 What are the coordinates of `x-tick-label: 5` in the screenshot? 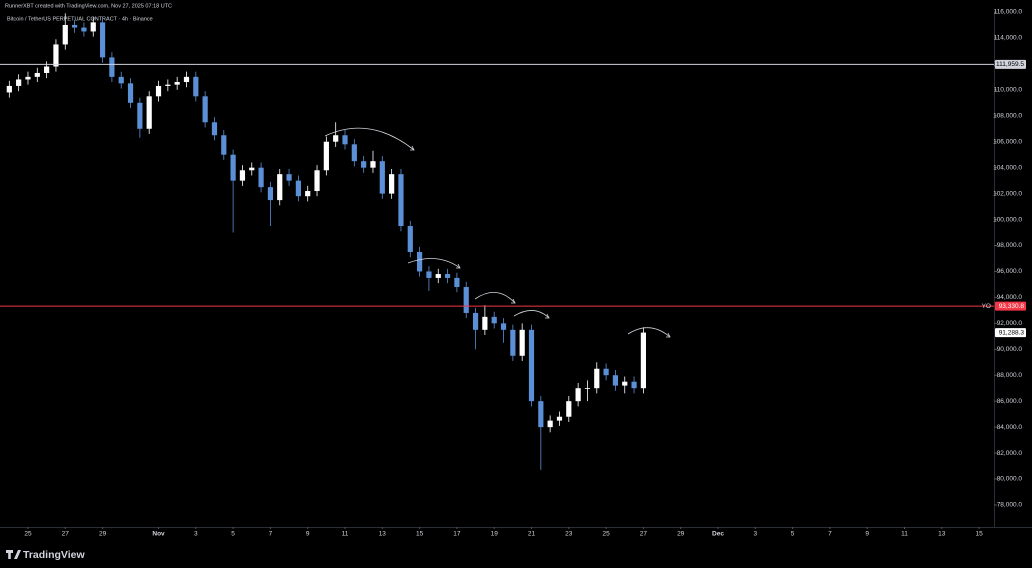 It's located at (793, 534).